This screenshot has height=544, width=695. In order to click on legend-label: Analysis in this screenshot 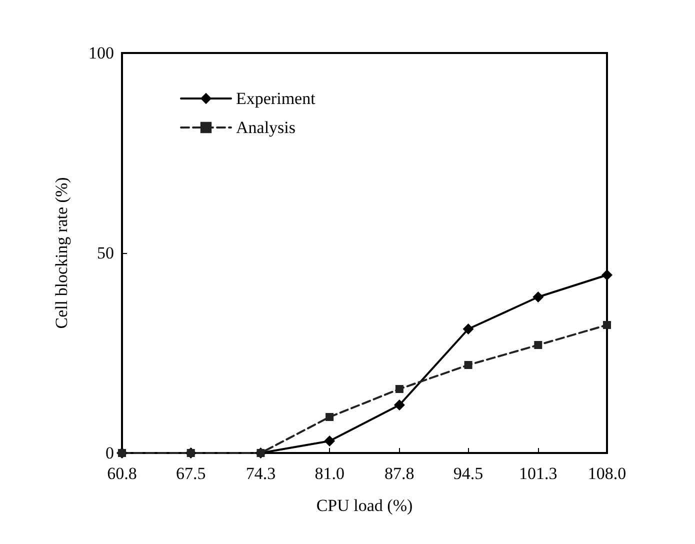, I will do `click(266, 127)`.